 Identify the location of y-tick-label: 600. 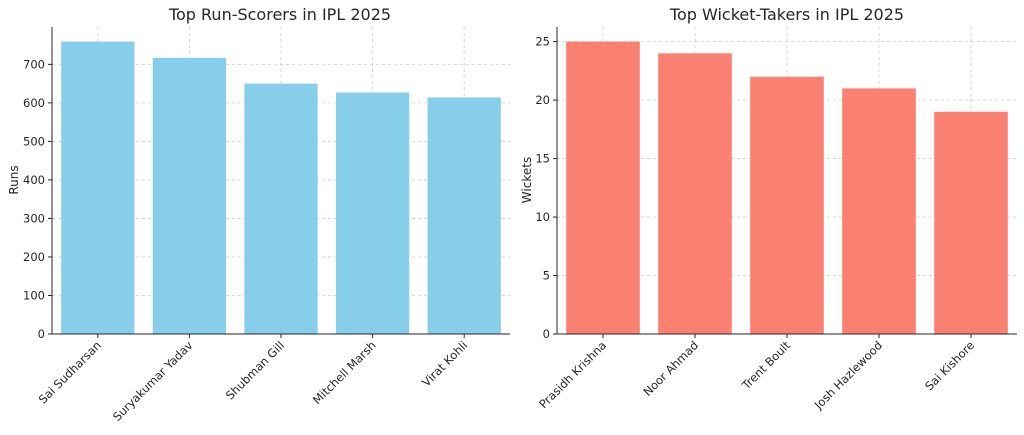
(34, 103).